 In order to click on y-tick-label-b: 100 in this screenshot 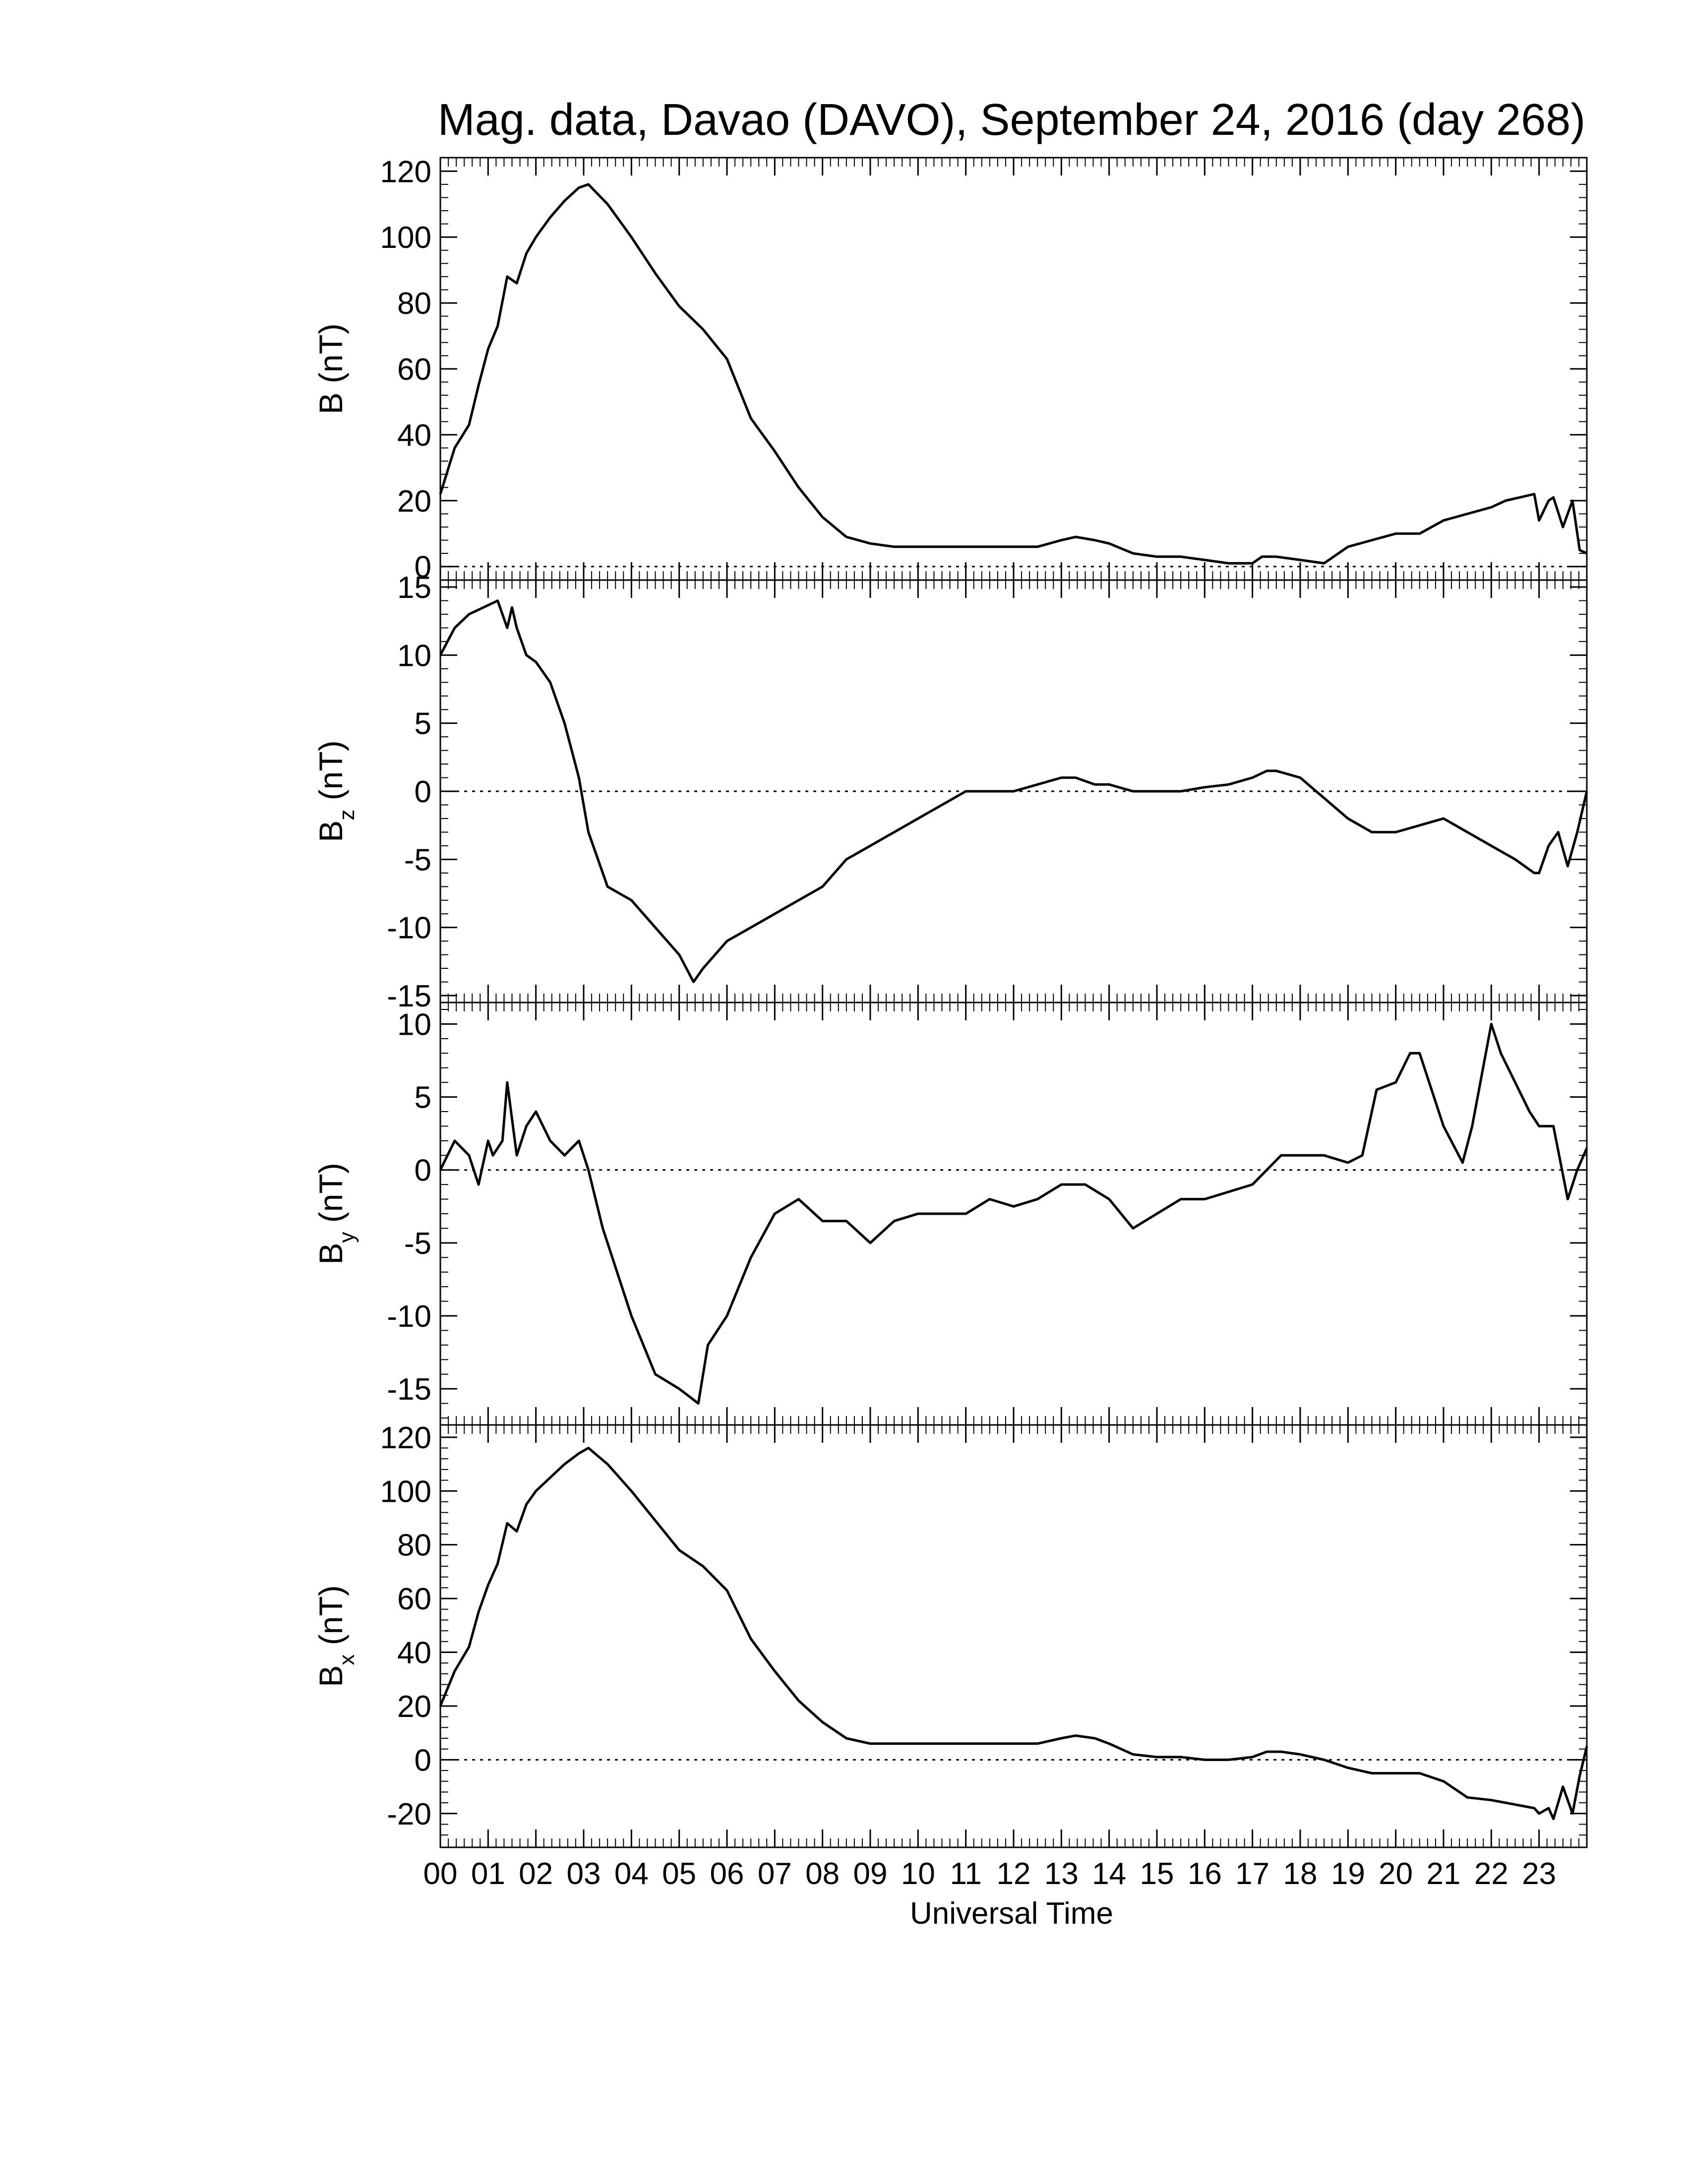, I will do `click(406, 238)`.